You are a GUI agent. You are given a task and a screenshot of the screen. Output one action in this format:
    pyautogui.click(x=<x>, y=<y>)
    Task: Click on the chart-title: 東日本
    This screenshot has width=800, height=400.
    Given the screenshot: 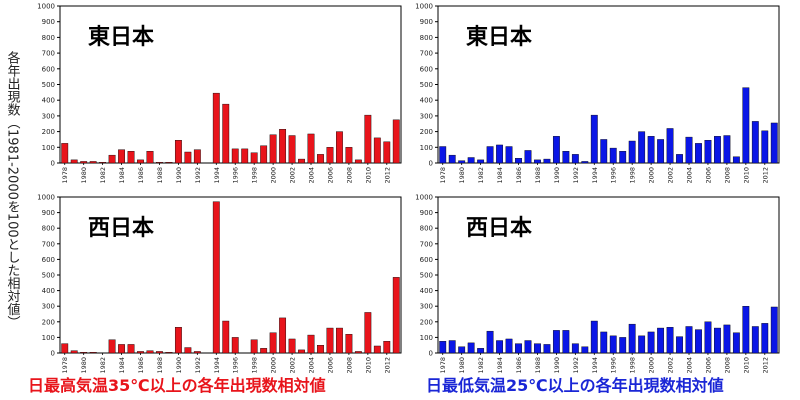 What is the action you would take?
    pyautogui.click(x=121, y=37)
    